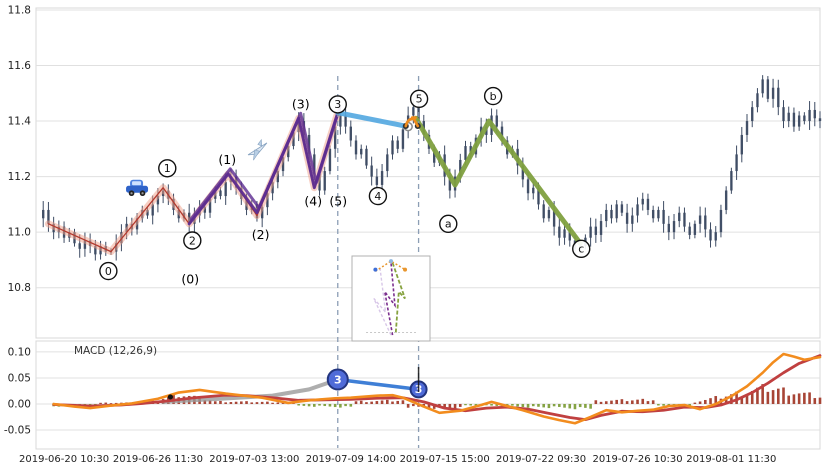  I want to click on wave-label-circled: b, so click(493, 96).